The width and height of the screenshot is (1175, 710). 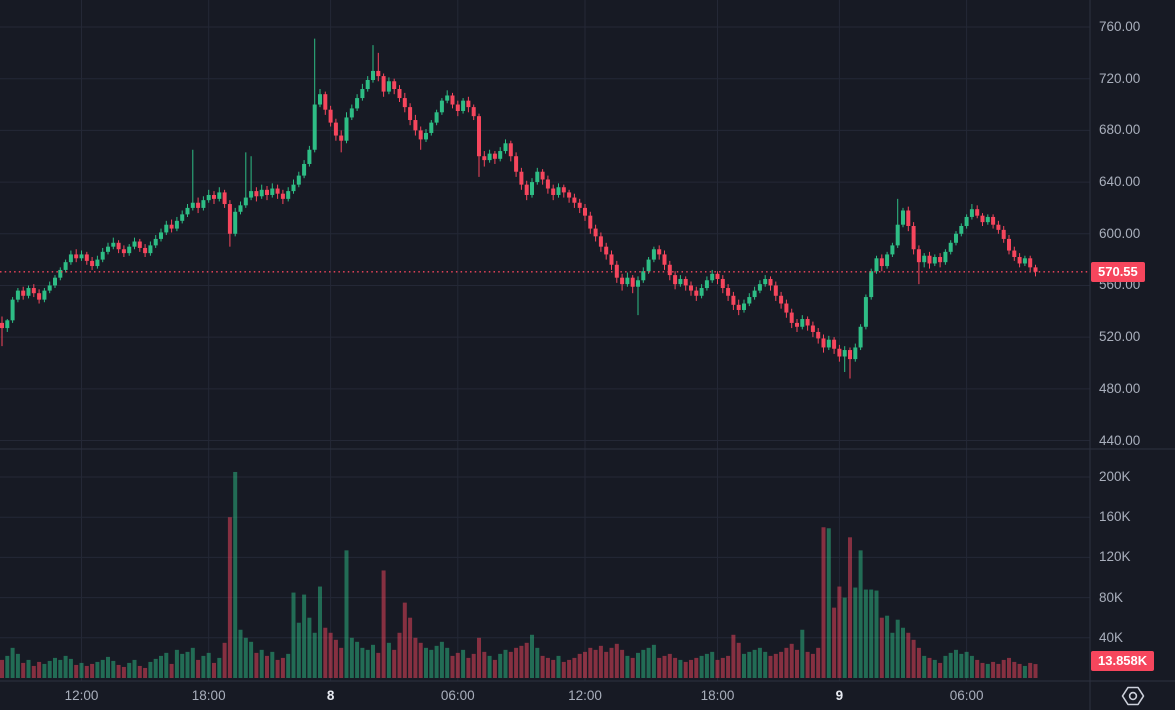 What do you see at coordinates (208, 695) in the screenshot?
I see `time-tick-label: 18:00` at bounding box center [208, 695].